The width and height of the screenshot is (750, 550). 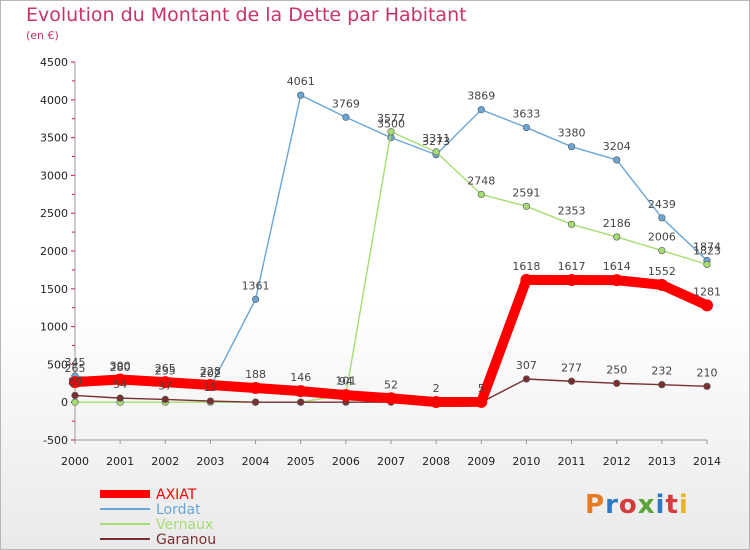 I want to click on logo-letter: P, so click(x=595, y=505).